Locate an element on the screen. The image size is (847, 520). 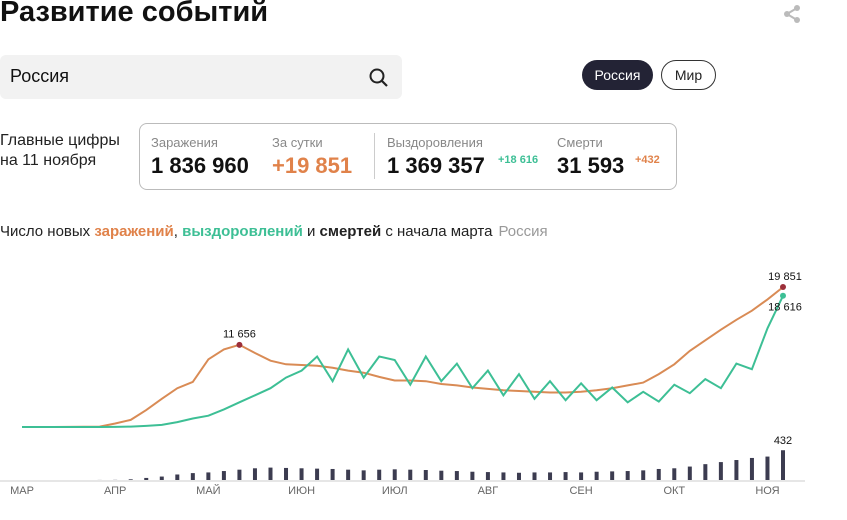
x-tick-label: АПР is located at coordinates (115, 491).